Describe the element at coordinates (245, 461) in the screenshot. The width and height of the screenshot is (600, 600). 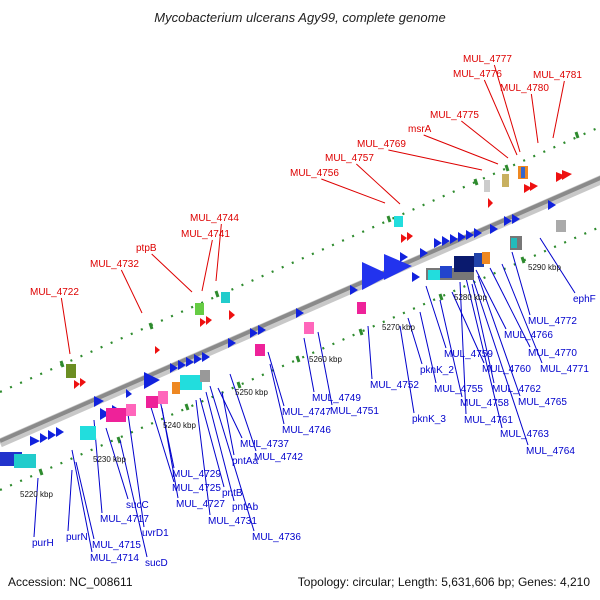
I see `inner-gene-label: pntAa` at that location.